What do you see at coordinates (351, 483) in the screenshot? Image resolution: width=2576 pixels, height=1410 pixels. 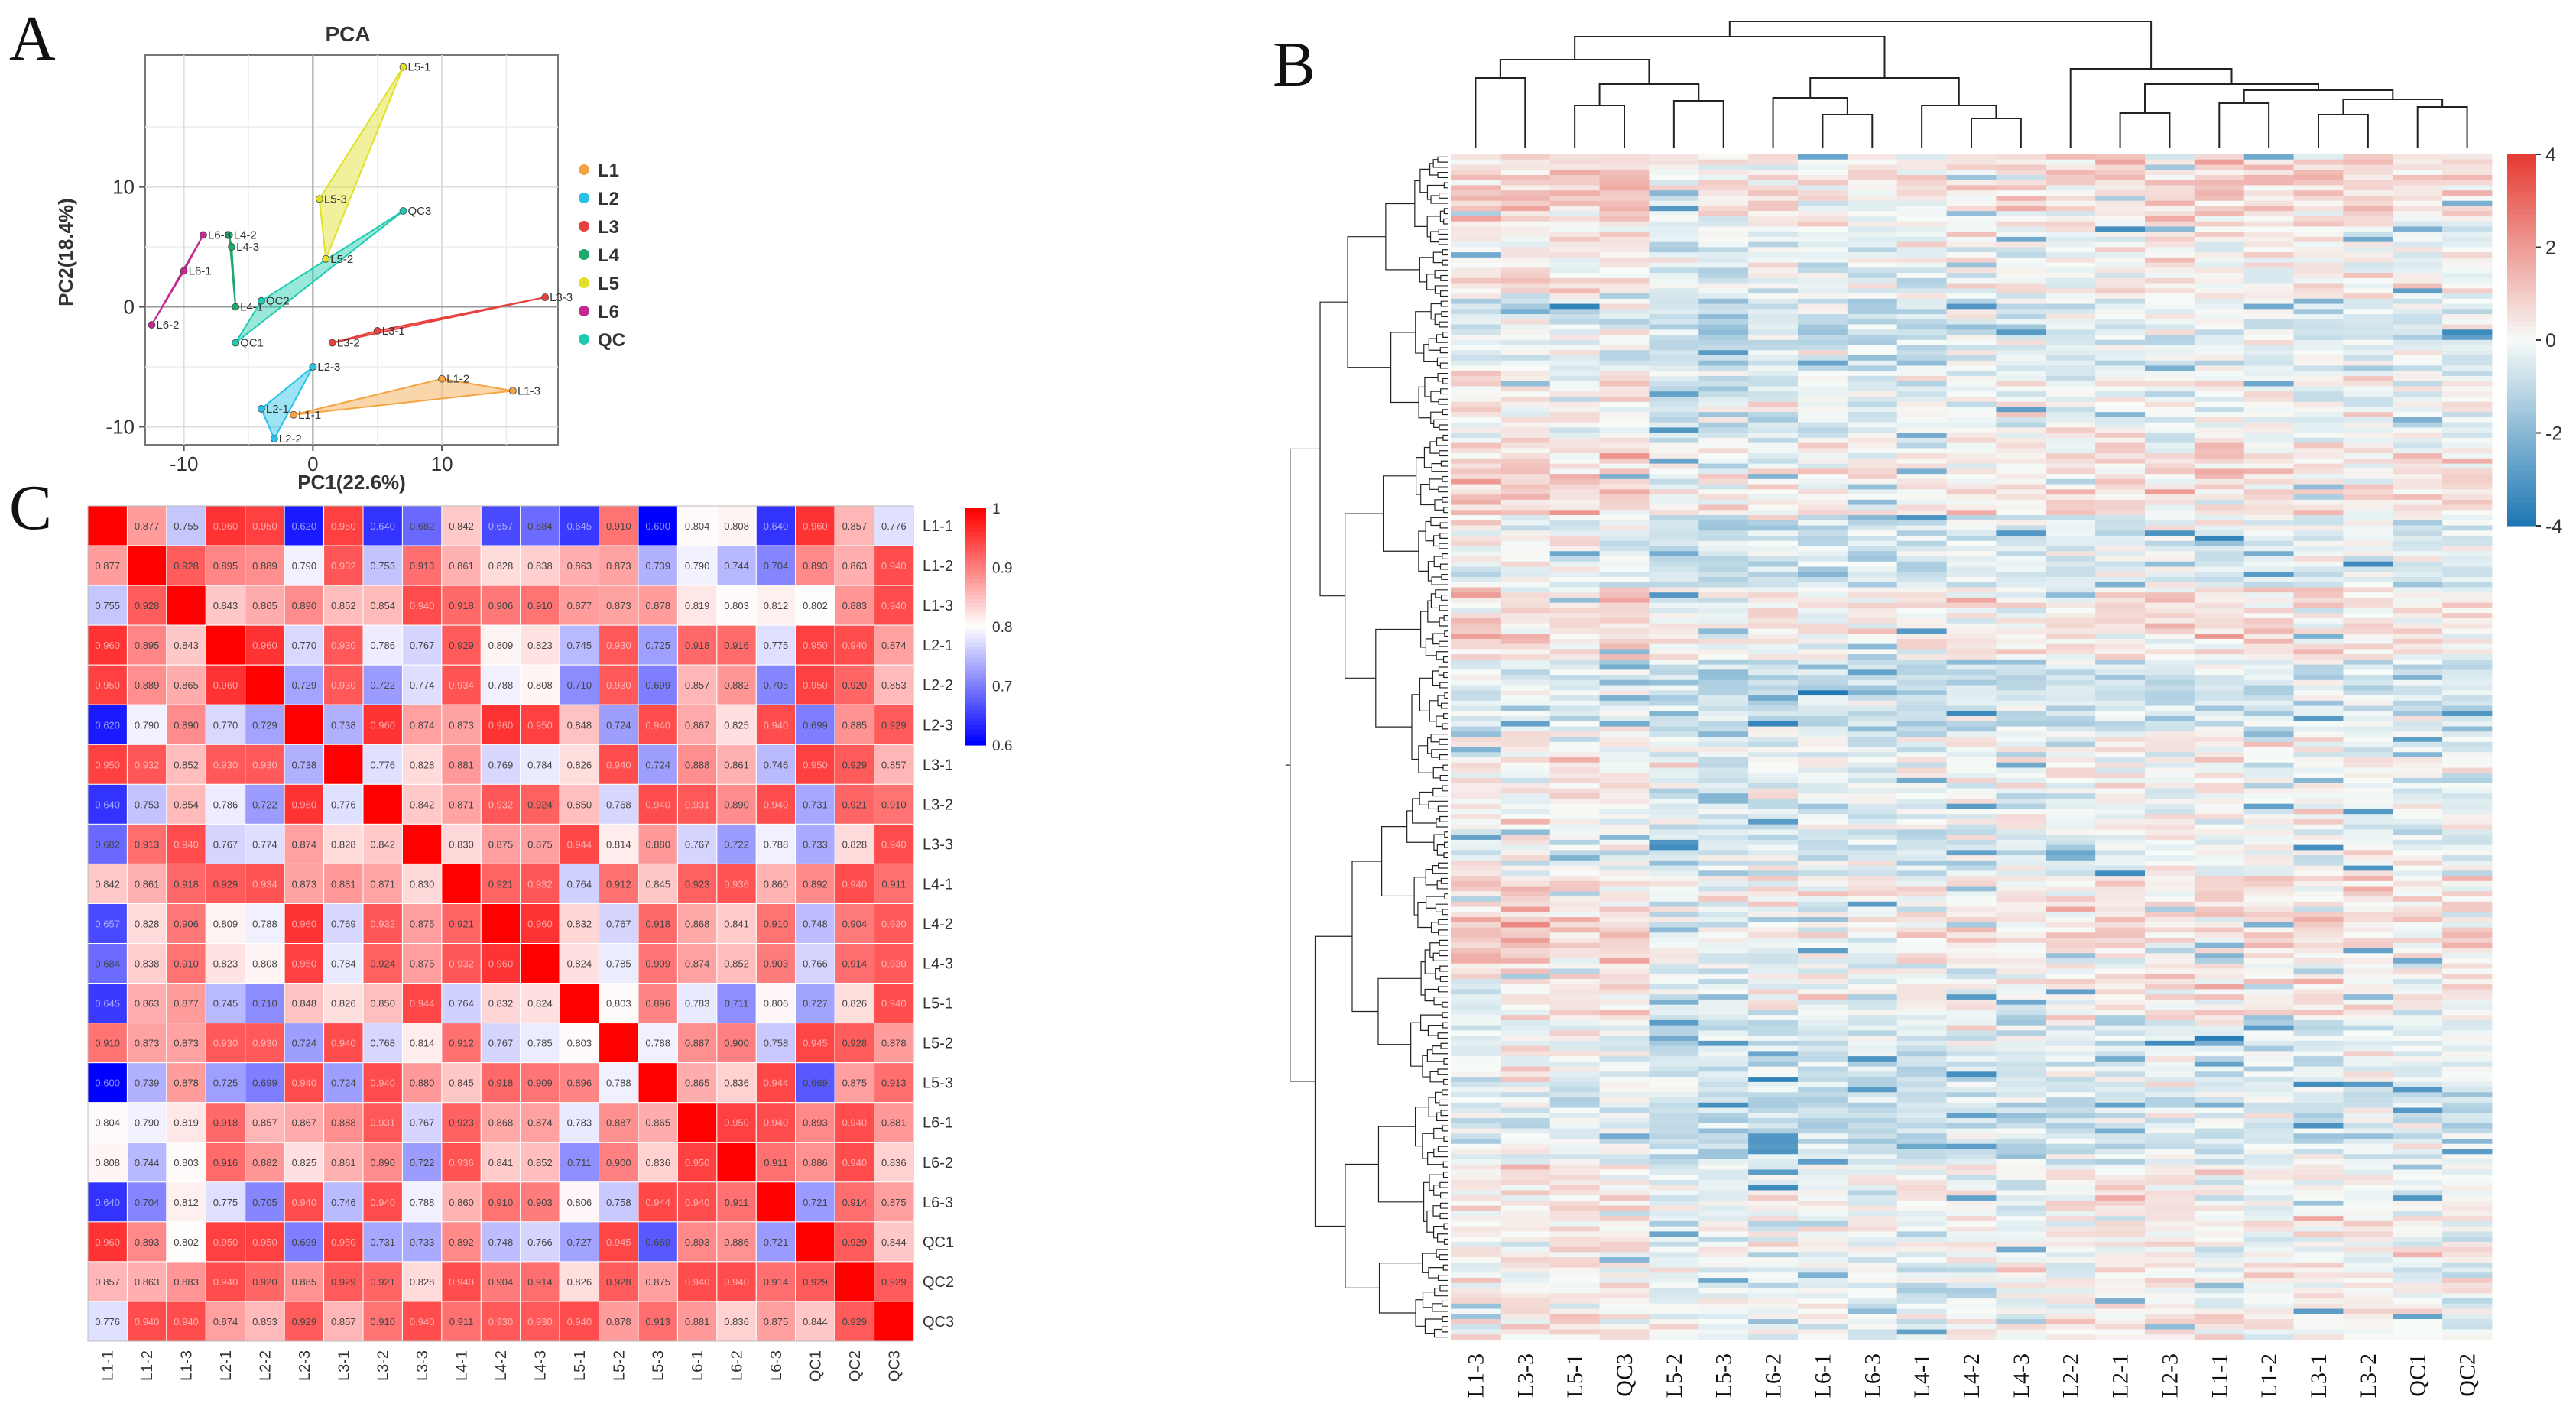 I see `pca-x-axis-label: PC1(22.6%)` at bounding box center [351, 483].